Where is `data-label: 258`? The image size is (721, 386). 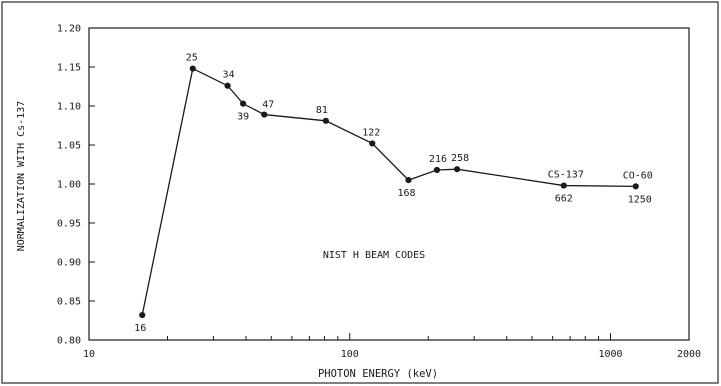
data-label: 258 is located at coordinates (460, 158).